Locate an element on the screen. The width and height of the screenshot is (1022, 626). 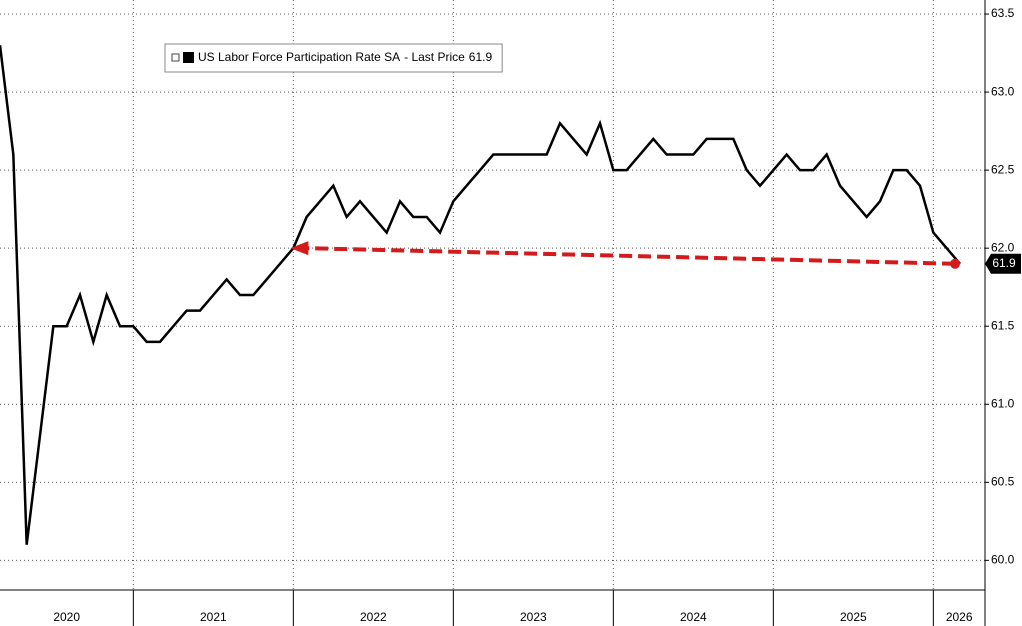
x-tick-label: 2024 is located at coordinates (693, 617).